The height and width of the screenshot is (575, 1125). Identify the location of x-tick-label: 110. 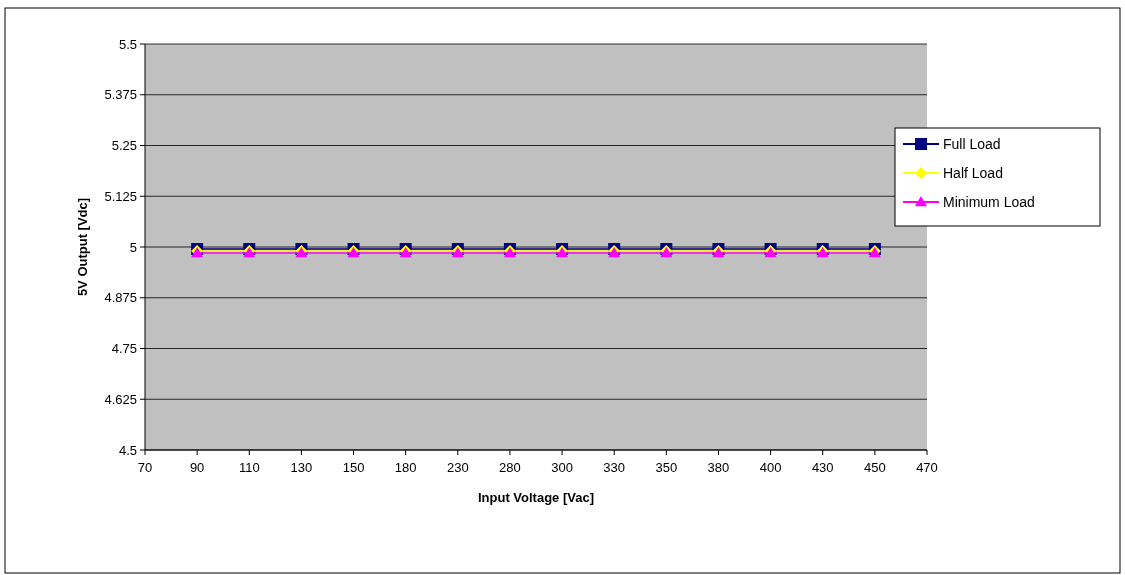
(249, 467).